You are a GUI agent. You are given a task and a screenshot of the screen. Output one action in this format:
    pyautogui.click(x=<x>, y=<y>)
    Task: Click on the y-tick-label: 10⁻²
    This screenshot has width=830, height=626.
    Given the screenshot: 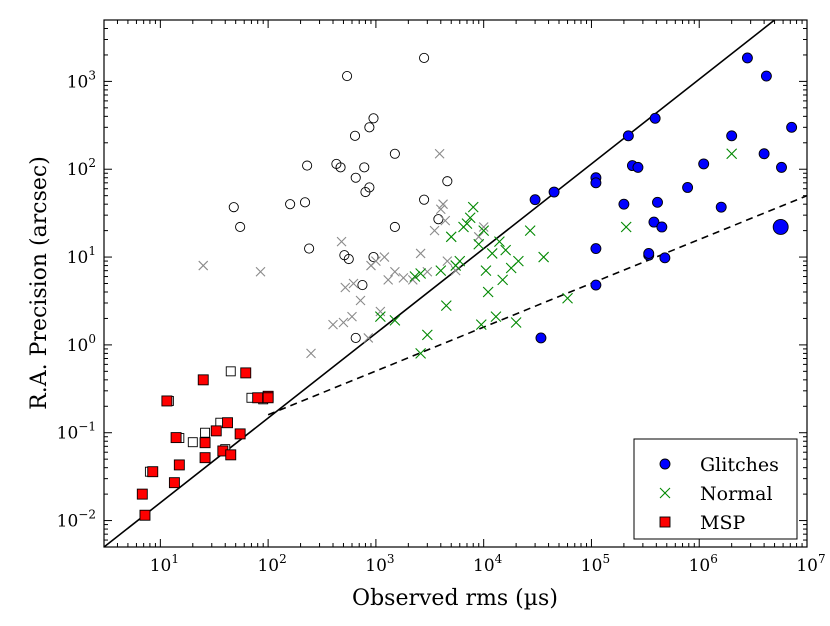 What is the action you would take?
    pyautogui.click(x=76, y=520)
    